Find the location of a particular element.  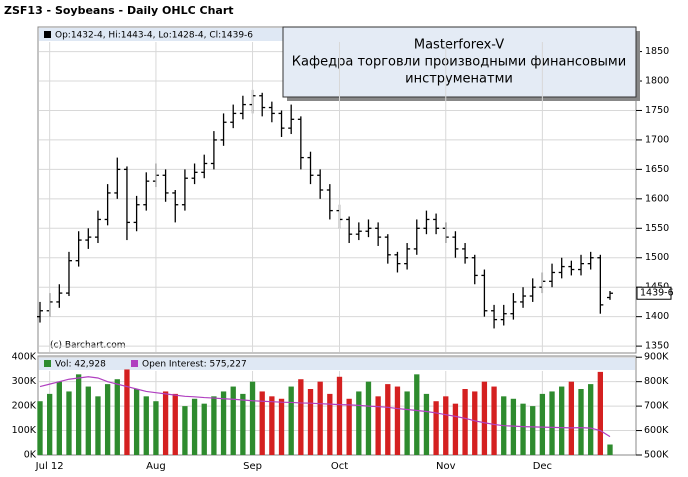

annotation-title: Masterforex-V is located at coordinates (459, 45).